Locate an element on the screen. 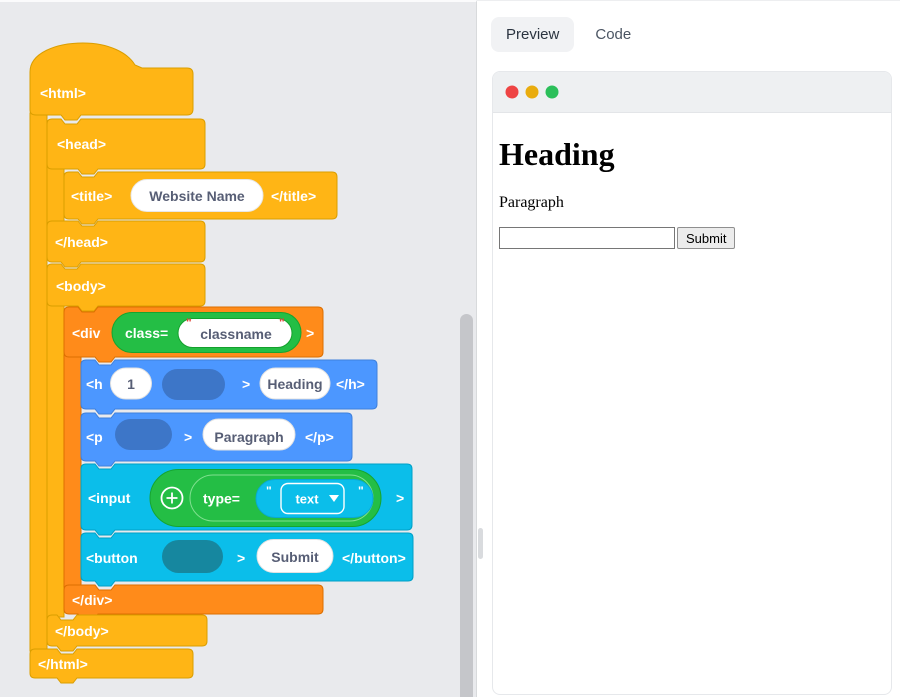  type-open-quote: " is located at coordinates (269, 491).